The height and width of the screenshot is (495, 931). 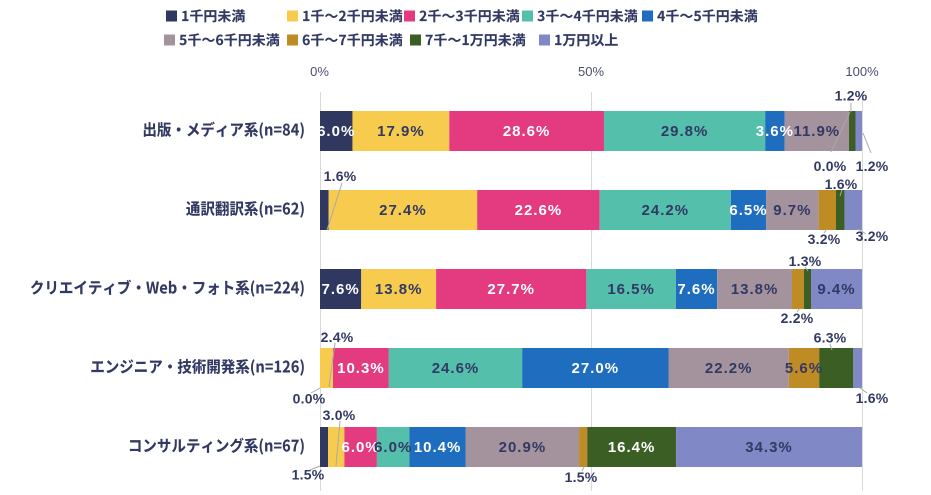 I want to click on svg-text: 10.4%, so click(x=438, y=447).